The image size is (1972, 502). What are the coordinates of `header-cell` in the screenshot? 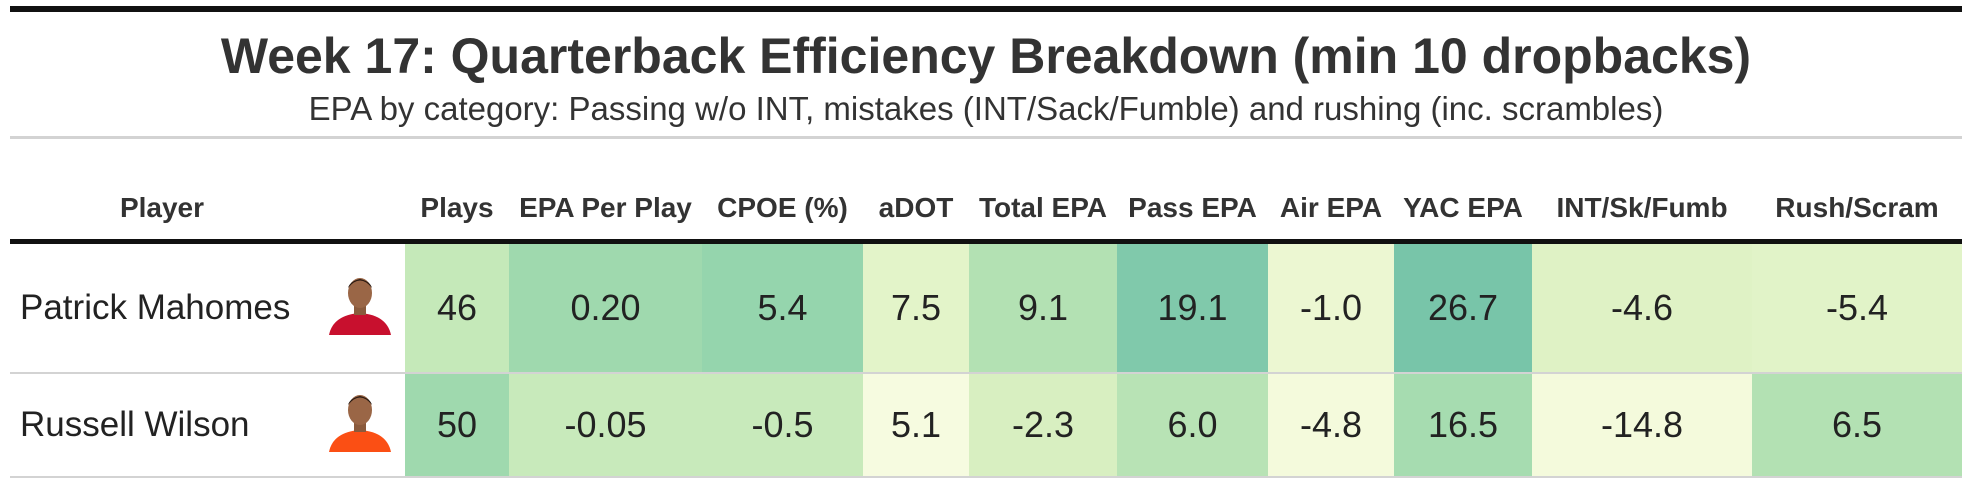 It's located at (359, 190).